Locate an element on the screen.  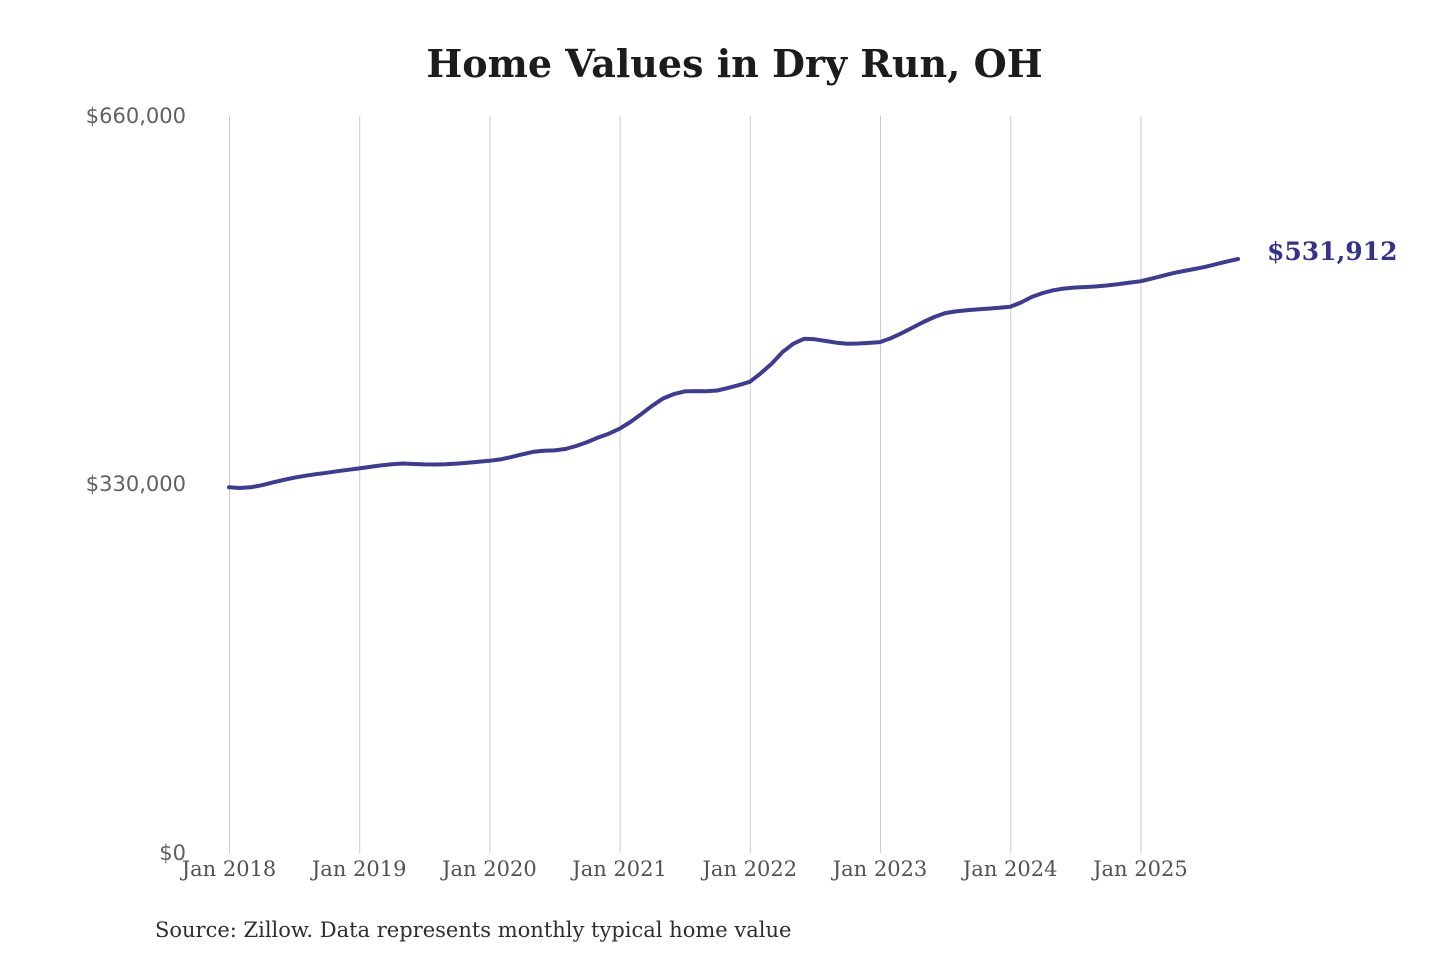
x-axis-label: Jan 2025 is located at coordinates (1140, 869).